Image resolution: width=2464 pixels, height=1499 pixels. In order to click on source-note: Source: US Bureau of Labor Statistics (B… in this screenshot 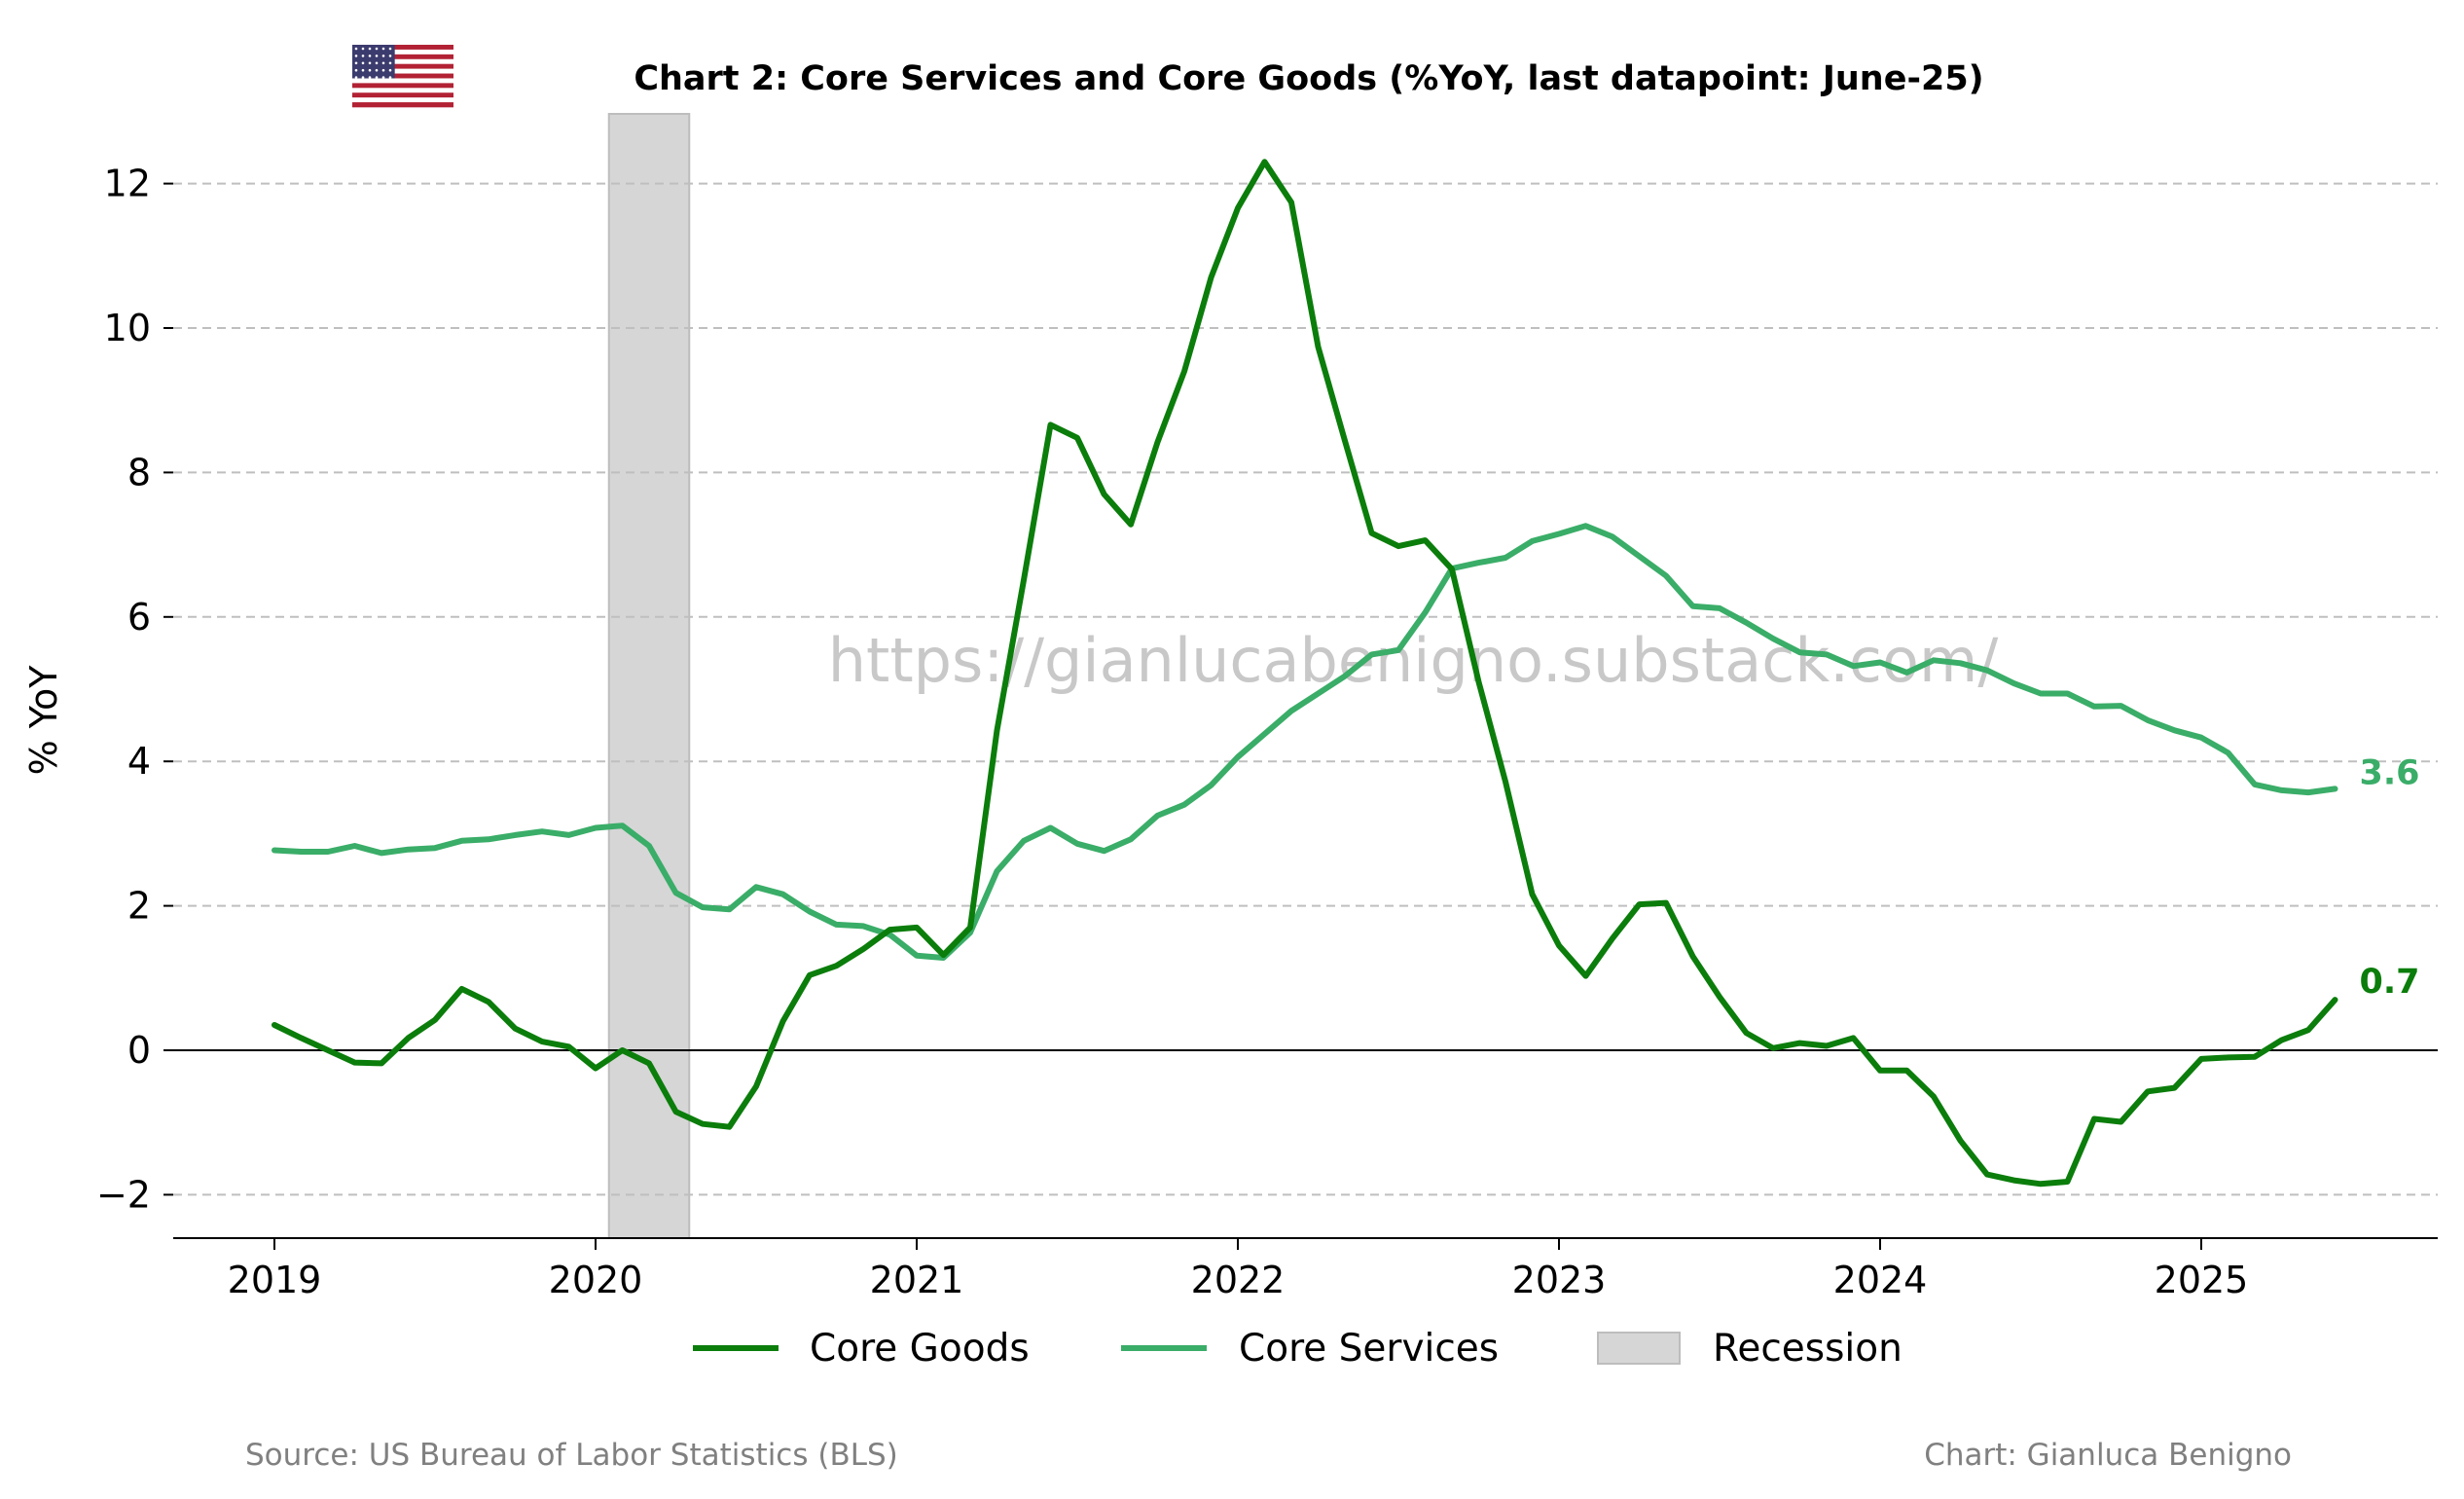, I will do `click(571, 1455)`.